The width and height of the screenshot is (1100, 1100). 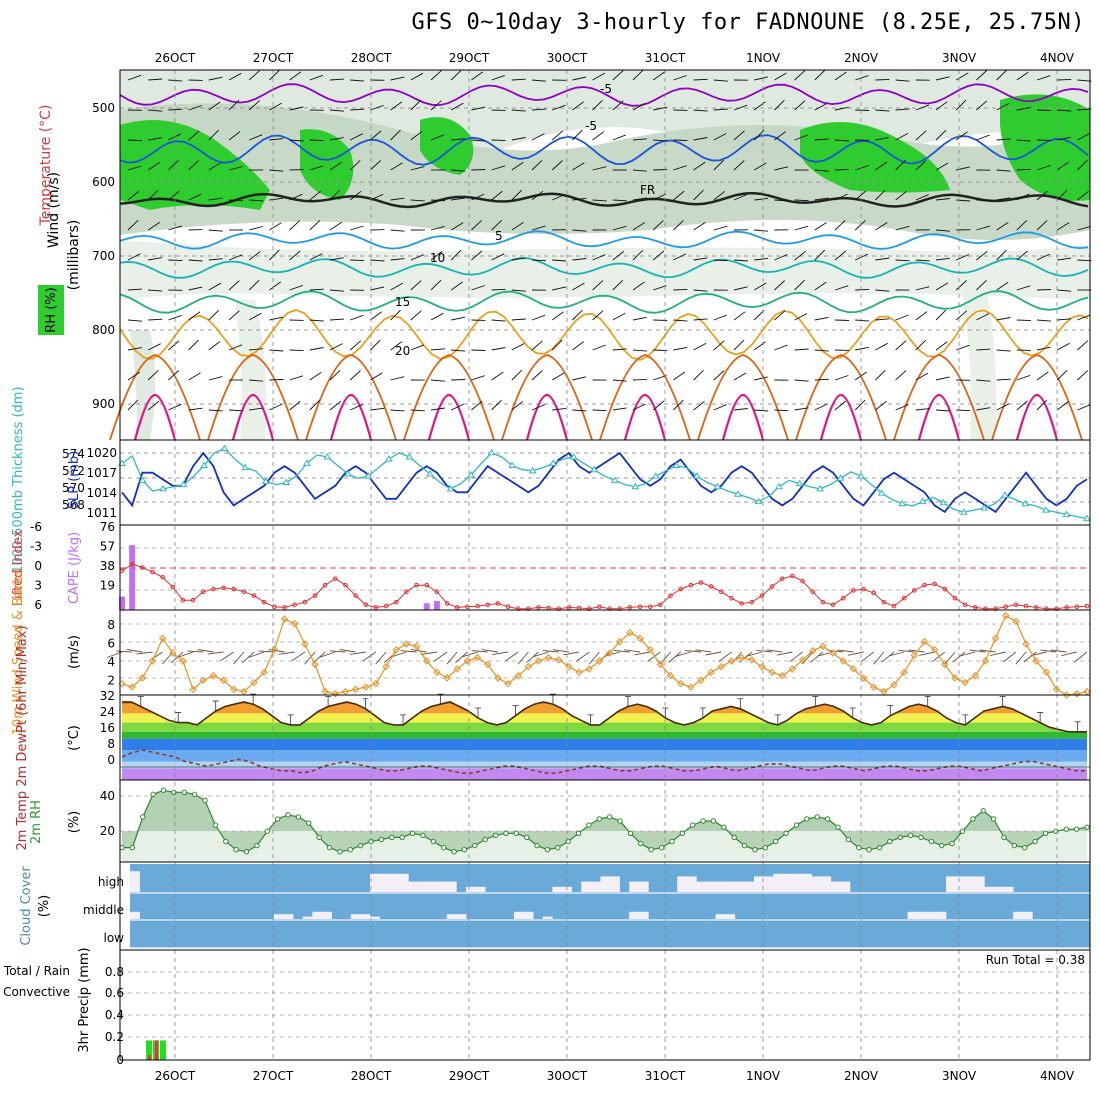 I want to click on li-tick-label: 0, so click(x=38, y=566).